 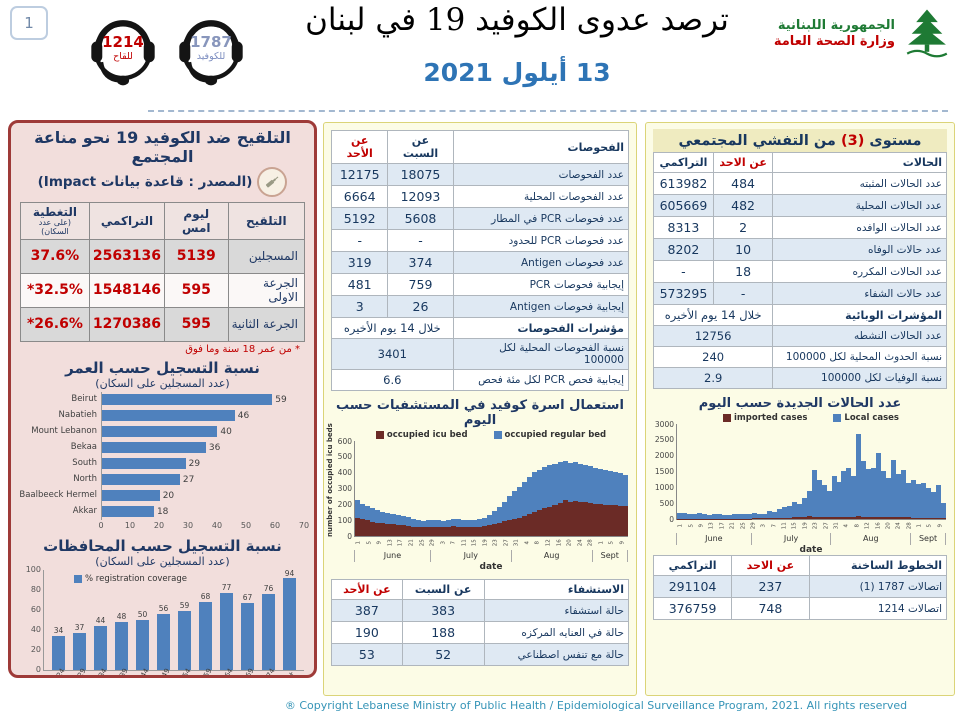 I want to click on bar-value: 18, so click(x=162, y=511).